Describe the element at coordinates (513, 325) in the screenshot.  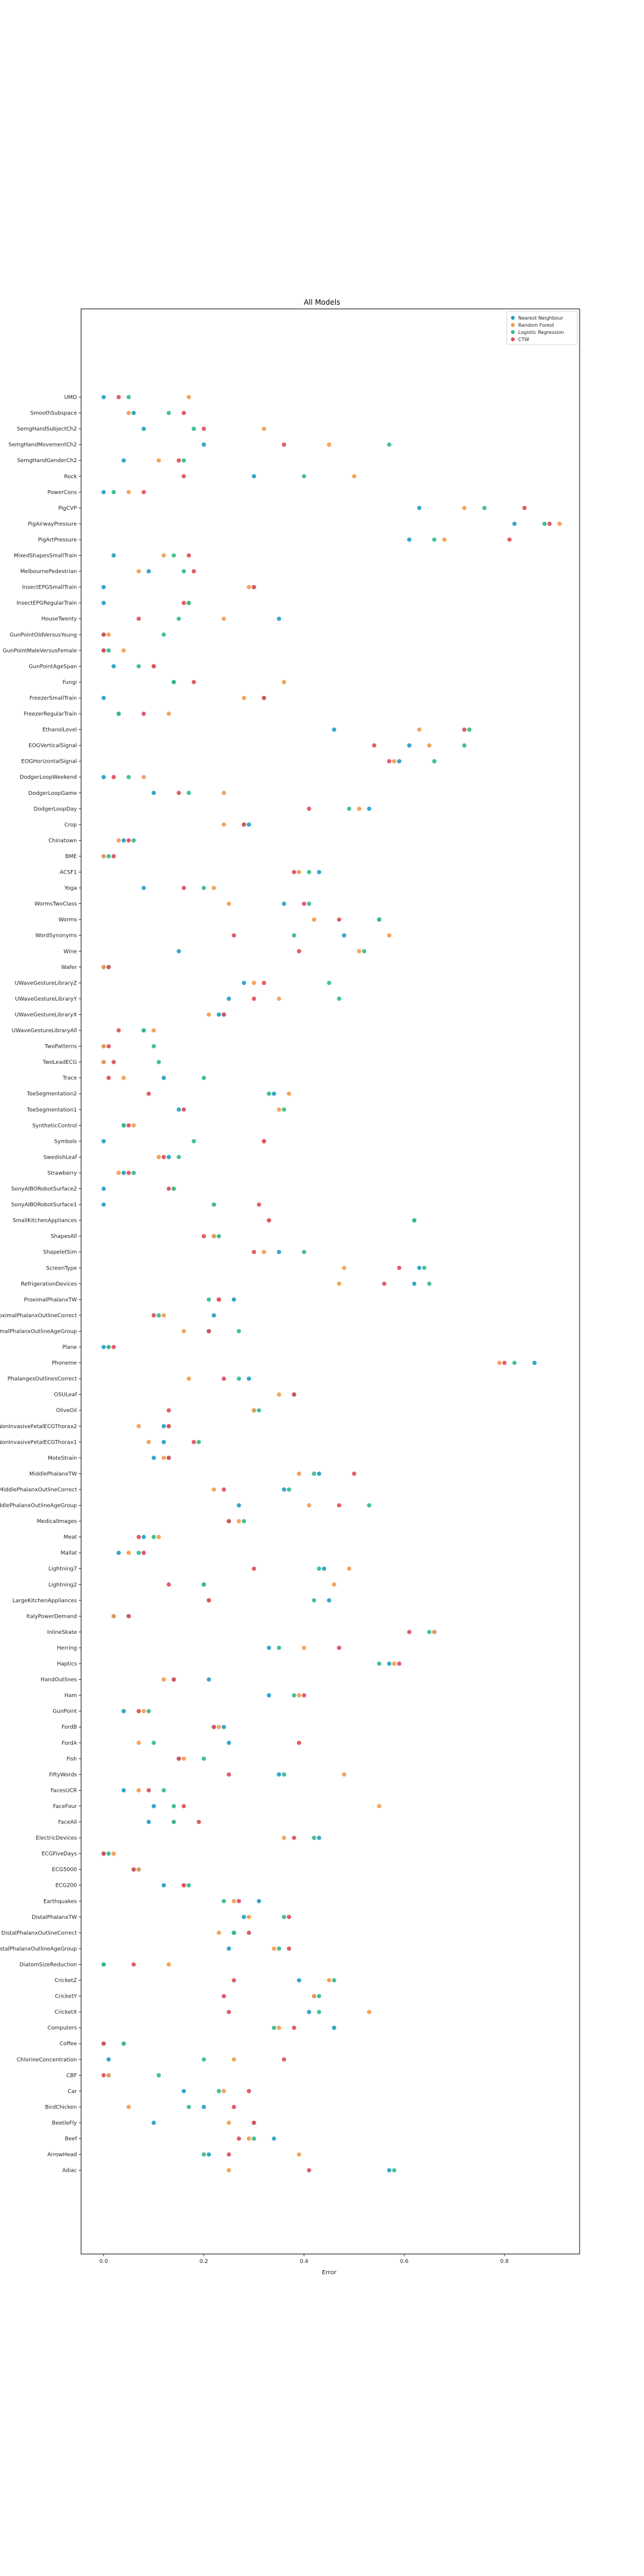
I see `legend-marker` at that location.